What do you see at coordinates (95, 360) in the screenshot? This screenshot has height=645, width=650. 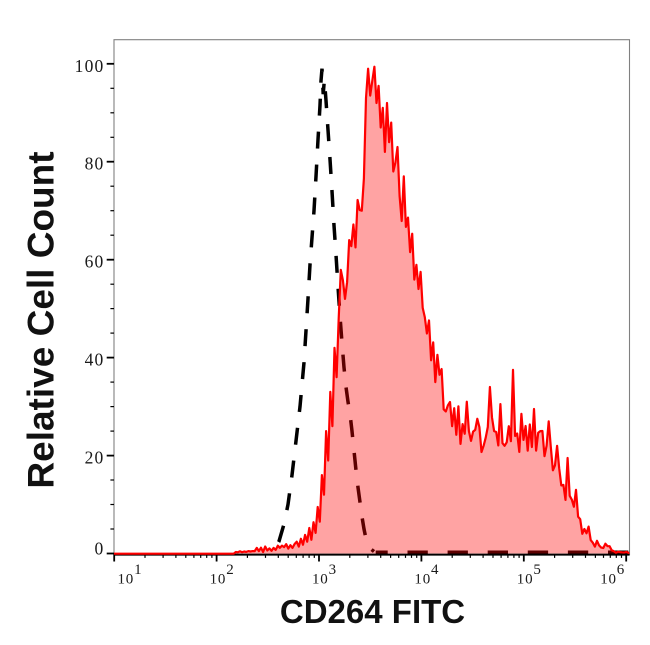 I see `svg-text: 40` at bounding box center [95, 360].